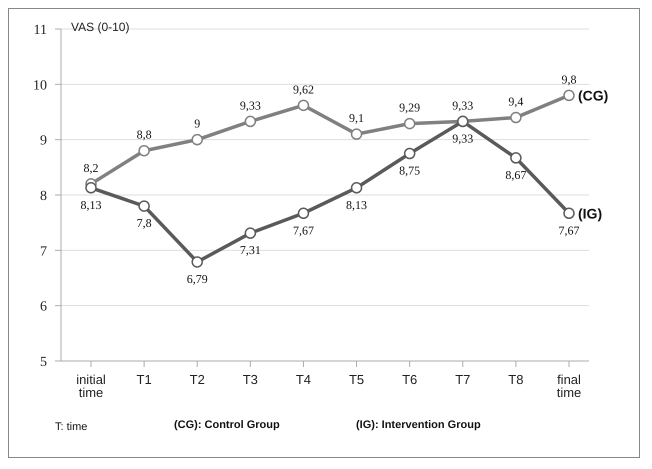 The width and height of the screenshot is (652, 469). What do you see at coordinates (410, 380) in the screenshot?
I see `x-tick-label: T6` at bounding box center [410, 380].